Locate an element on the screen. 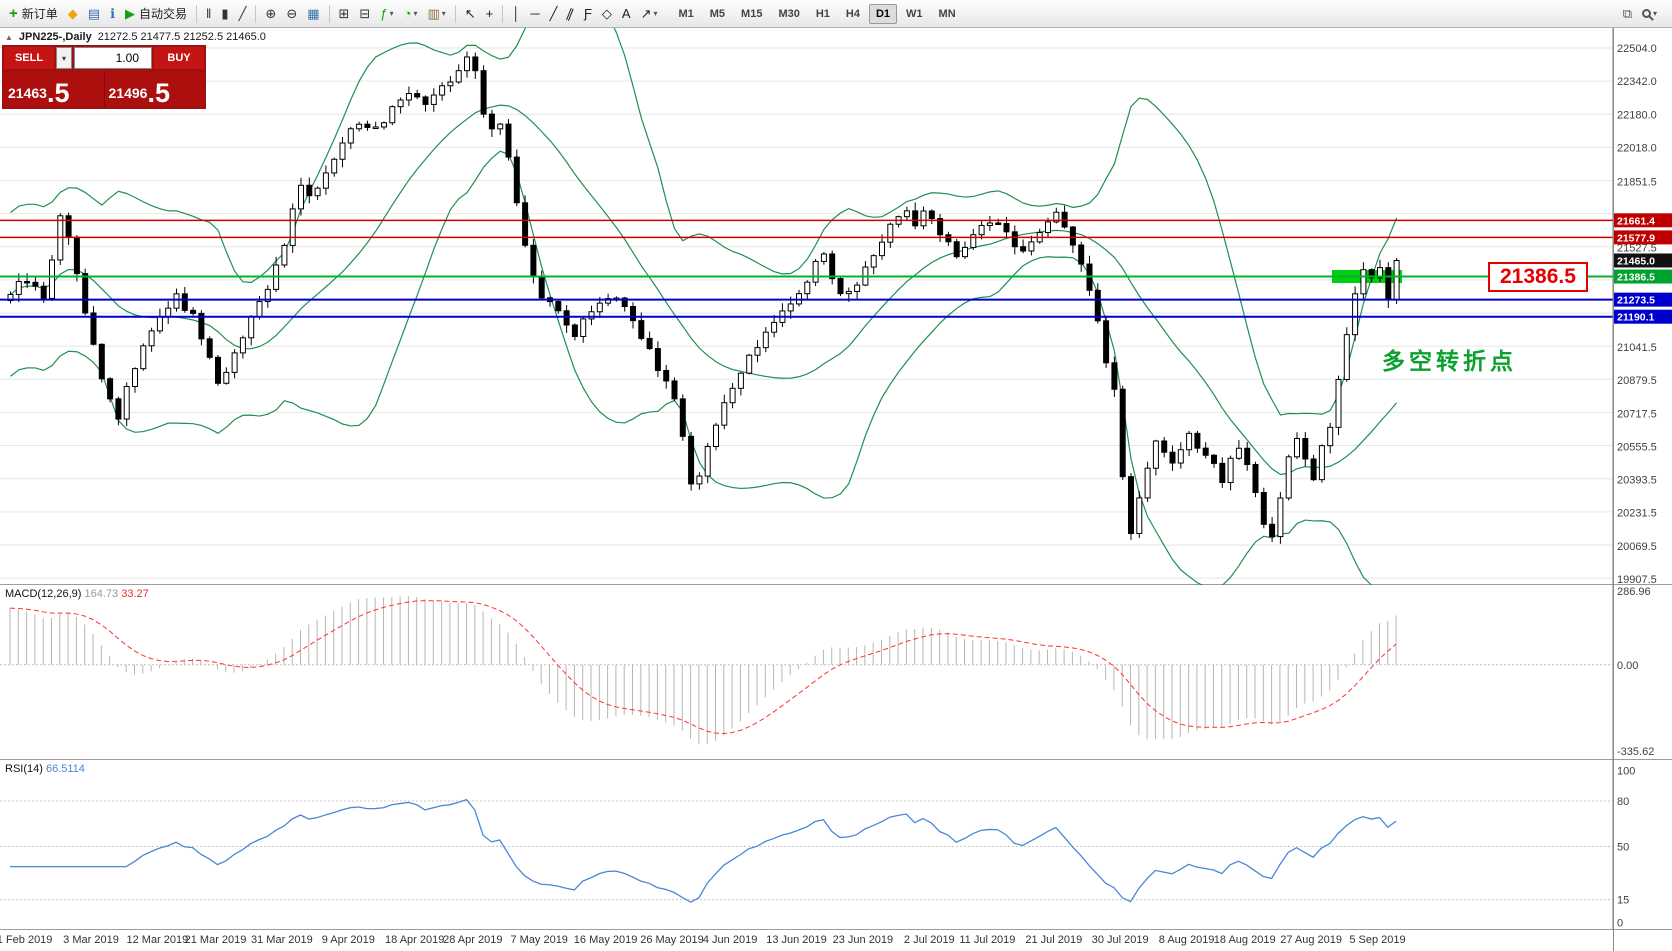  volume-input is located at coordinates (113, 58).